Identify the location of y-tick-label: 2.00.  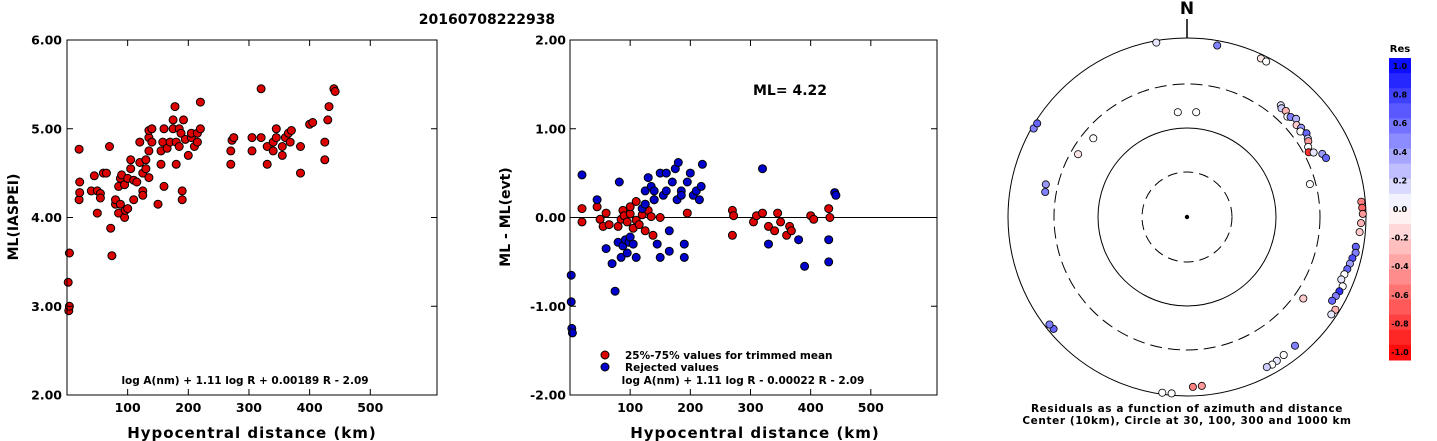
(550, 40).